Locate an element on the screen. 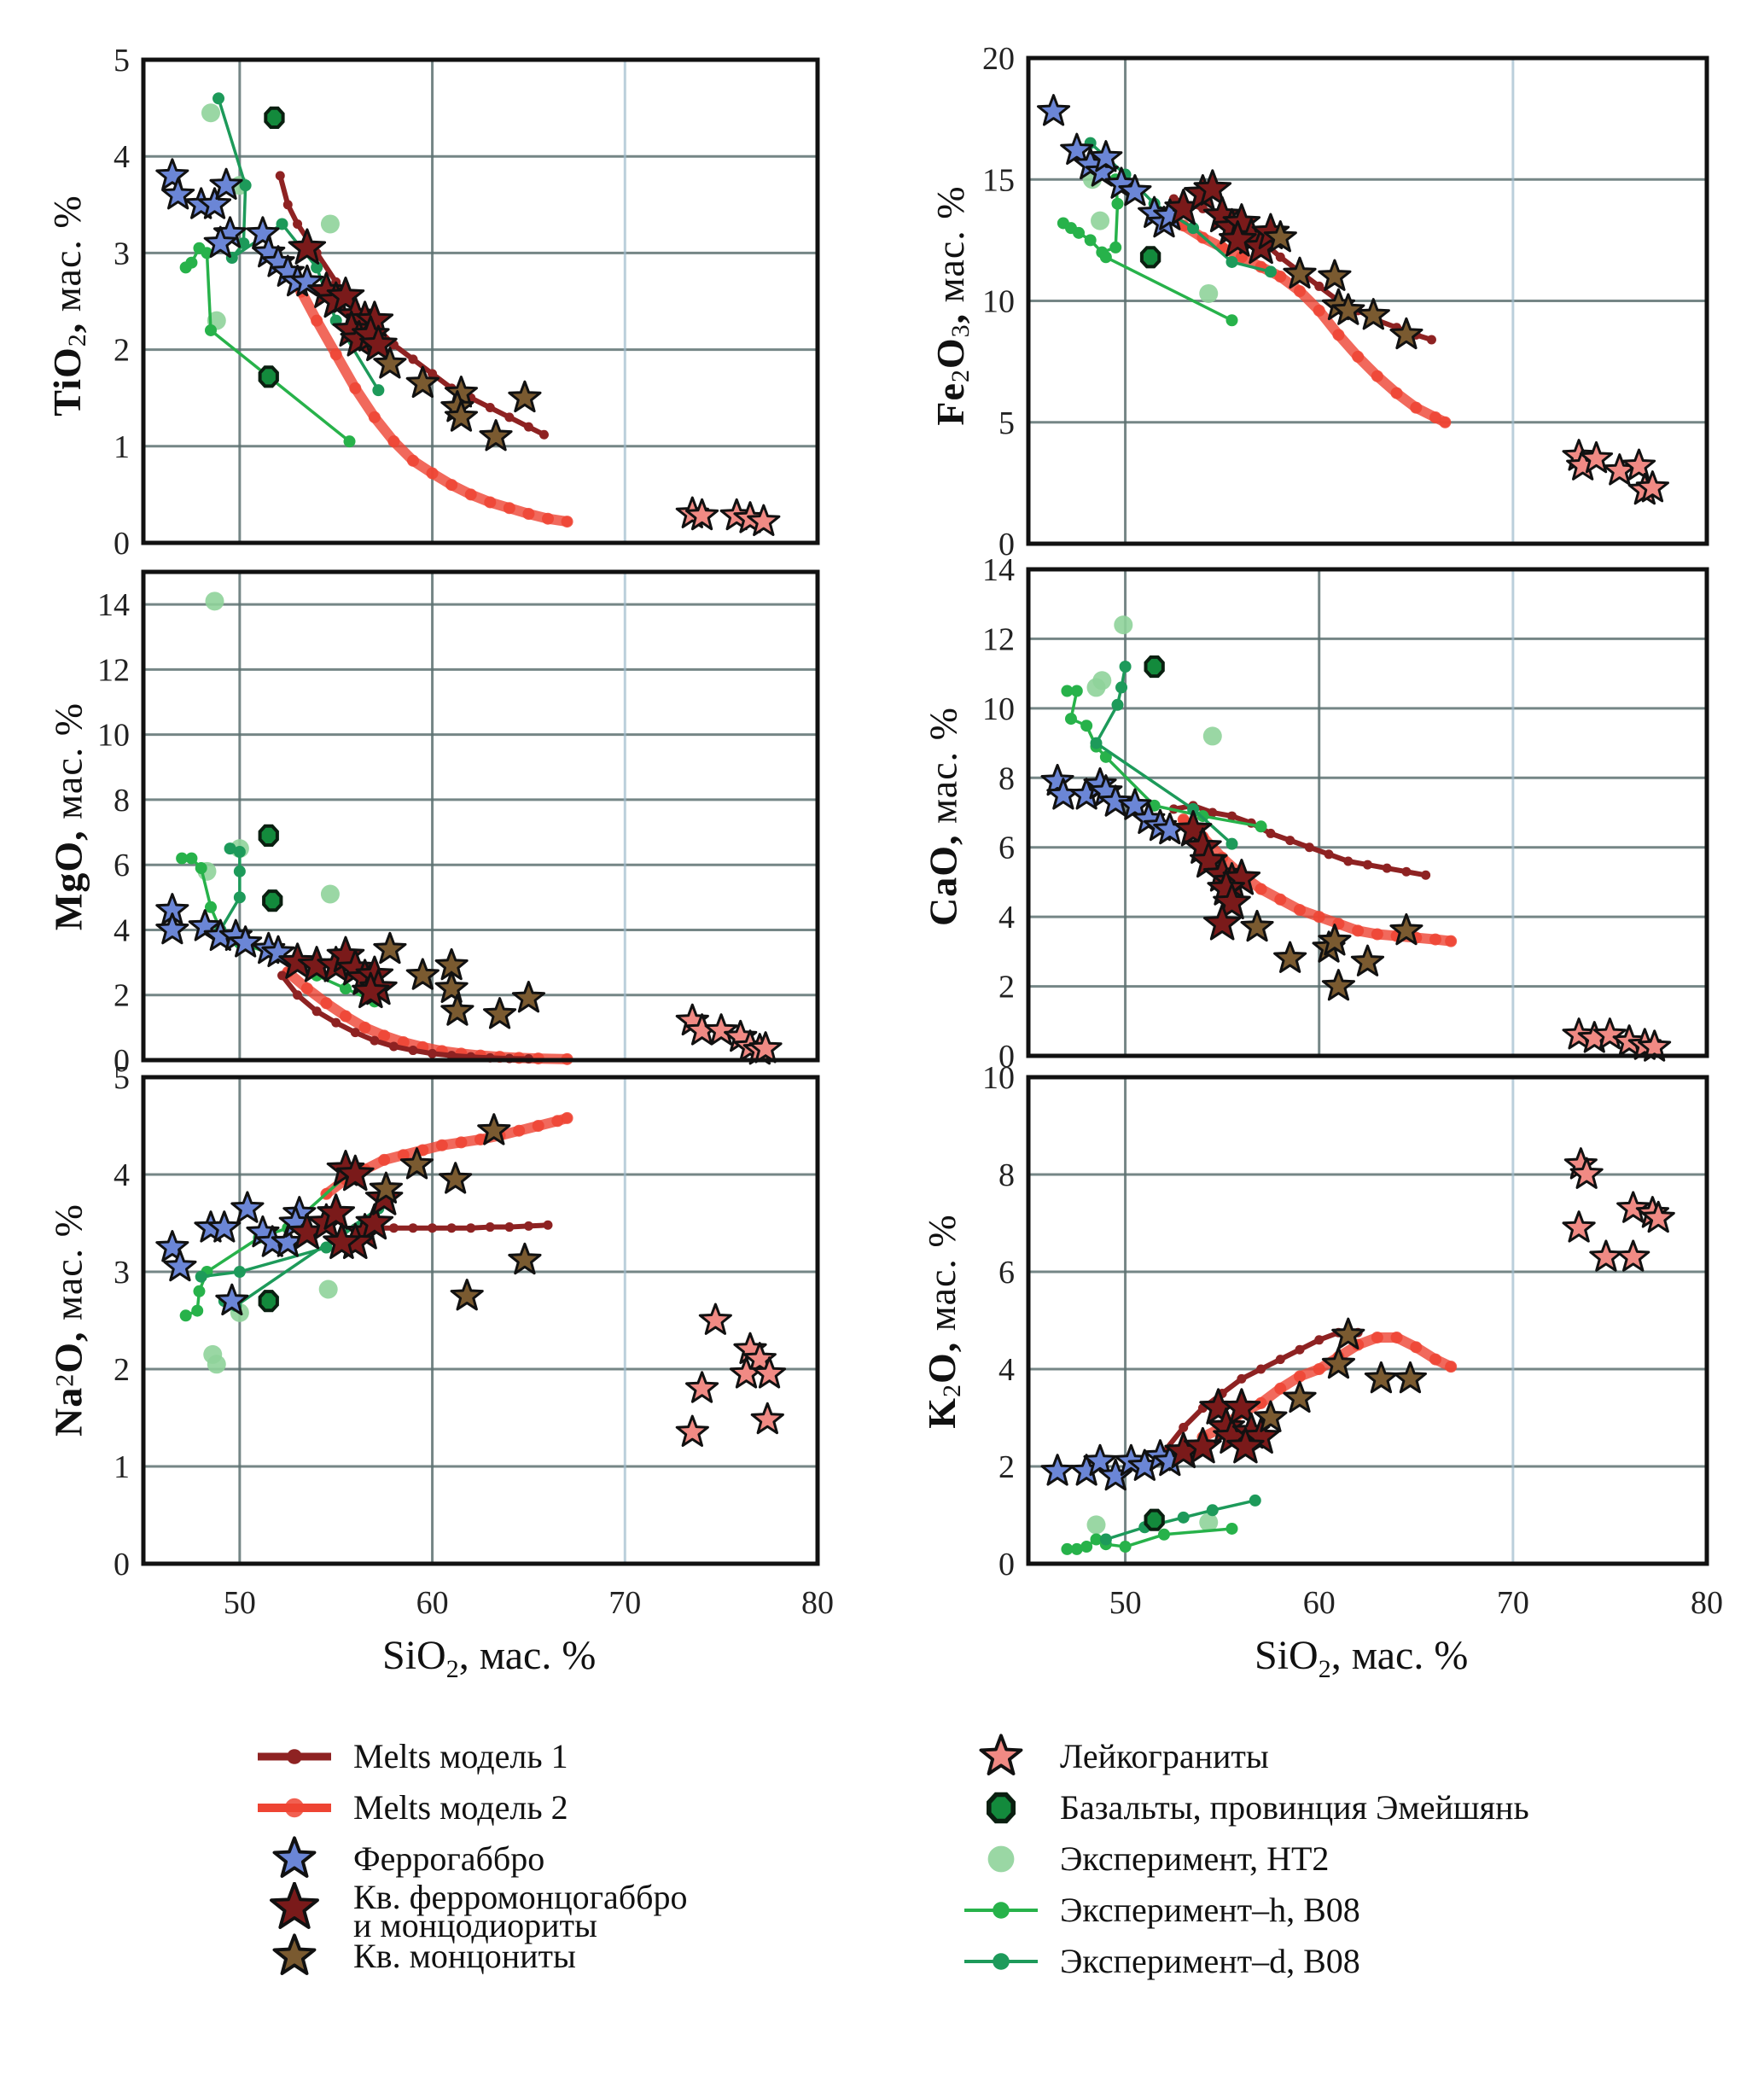 This screenshot has width=1764, height=2075. panel-fe2o3: 0 5 10 15 20 is located at coordinates (1326, 281).